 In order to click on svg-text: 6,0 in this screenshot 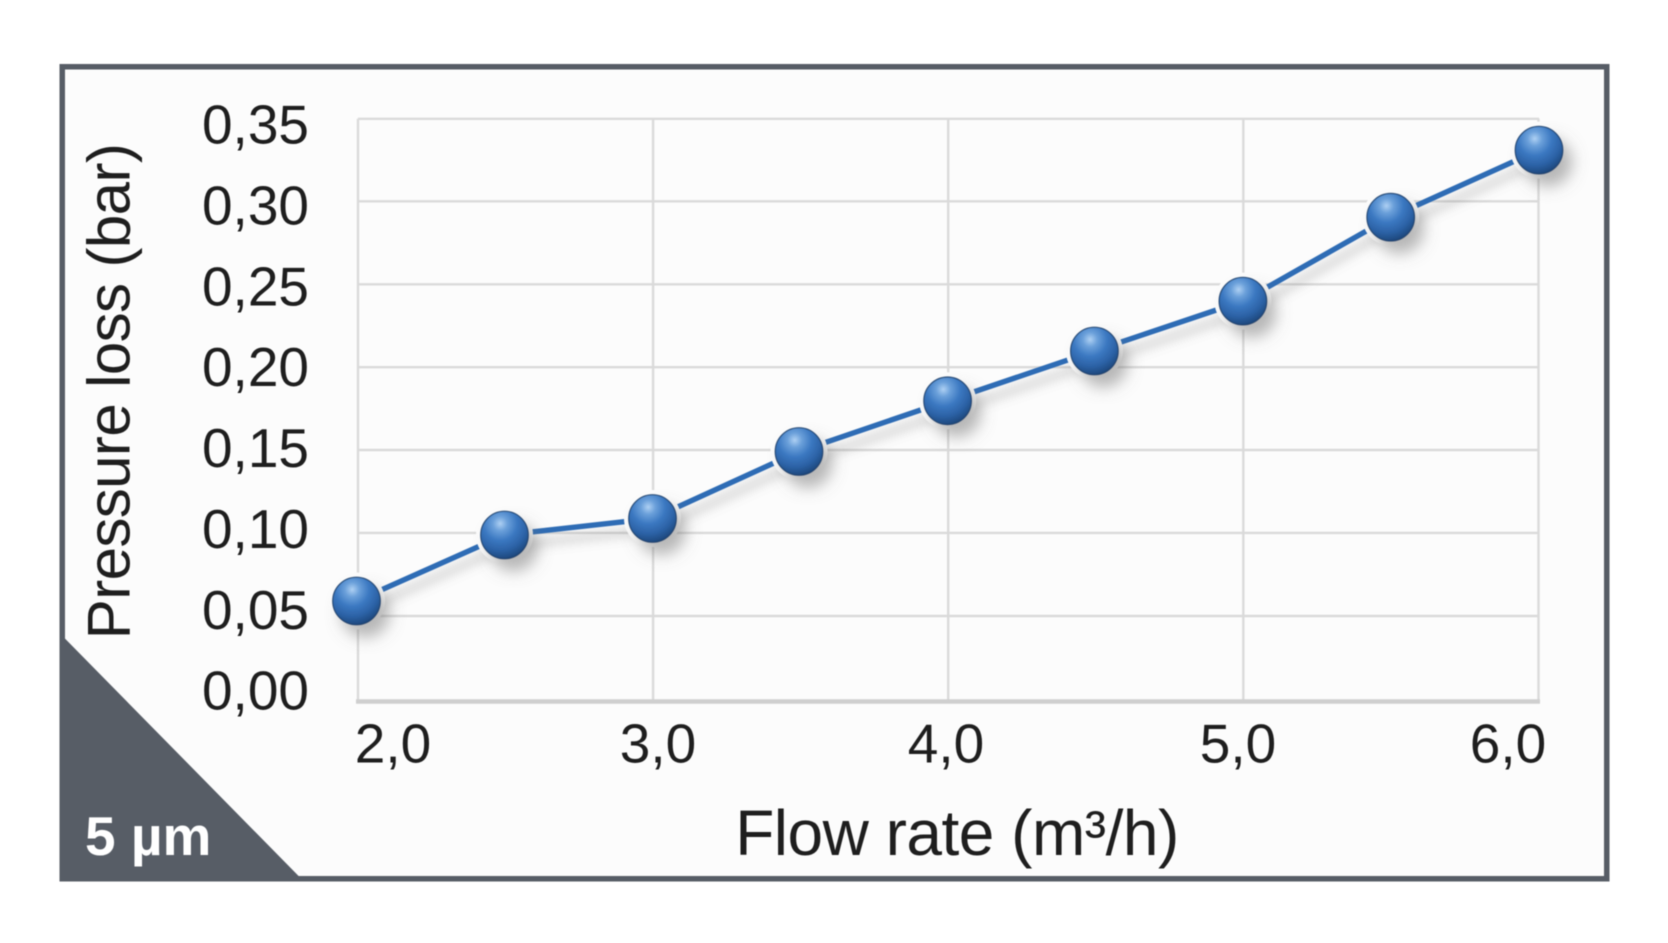, I will do `click(1508, 744)`.